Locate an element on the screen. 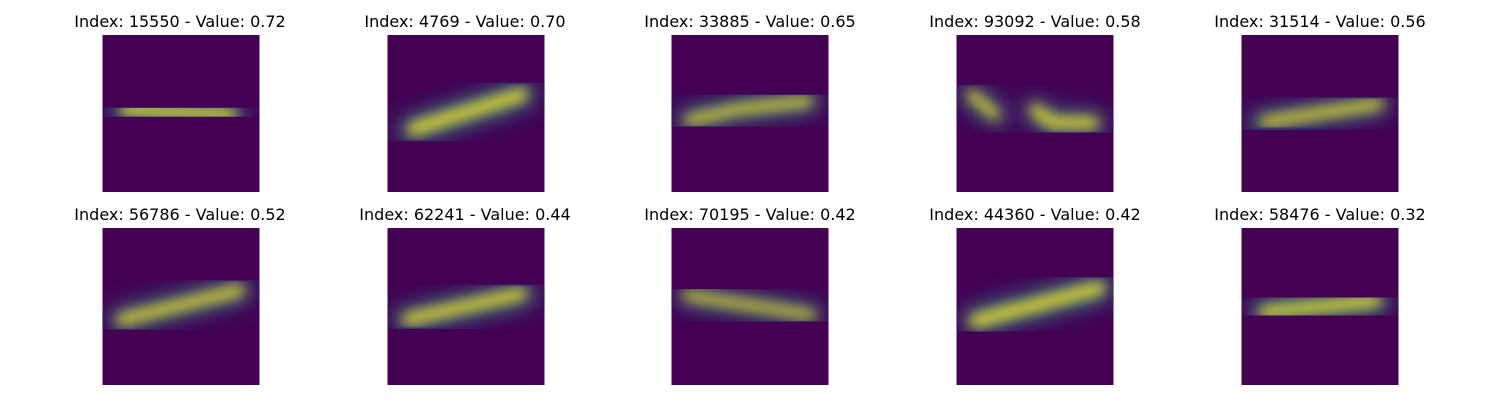 The image size is (1500, 400). panel-title: Index: 33885 - Value: 0.65 is located at coordinates (749, 21).